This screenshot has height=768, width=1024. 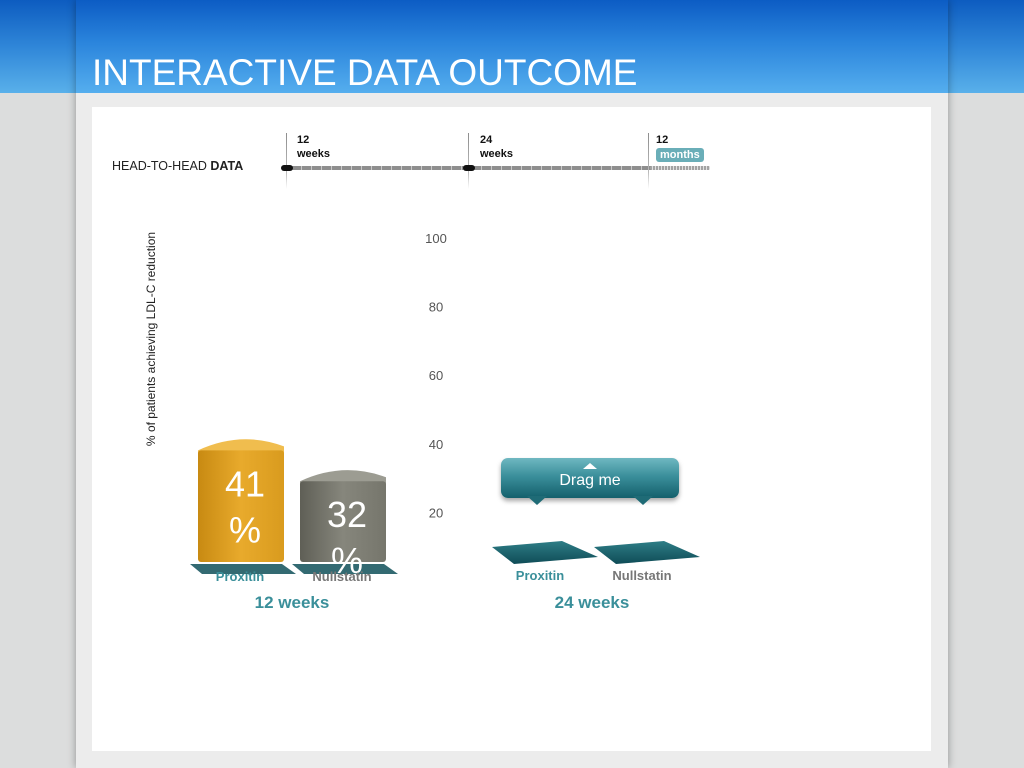 I want to click on y-tick-label: 60, so click(x=436, y=375).